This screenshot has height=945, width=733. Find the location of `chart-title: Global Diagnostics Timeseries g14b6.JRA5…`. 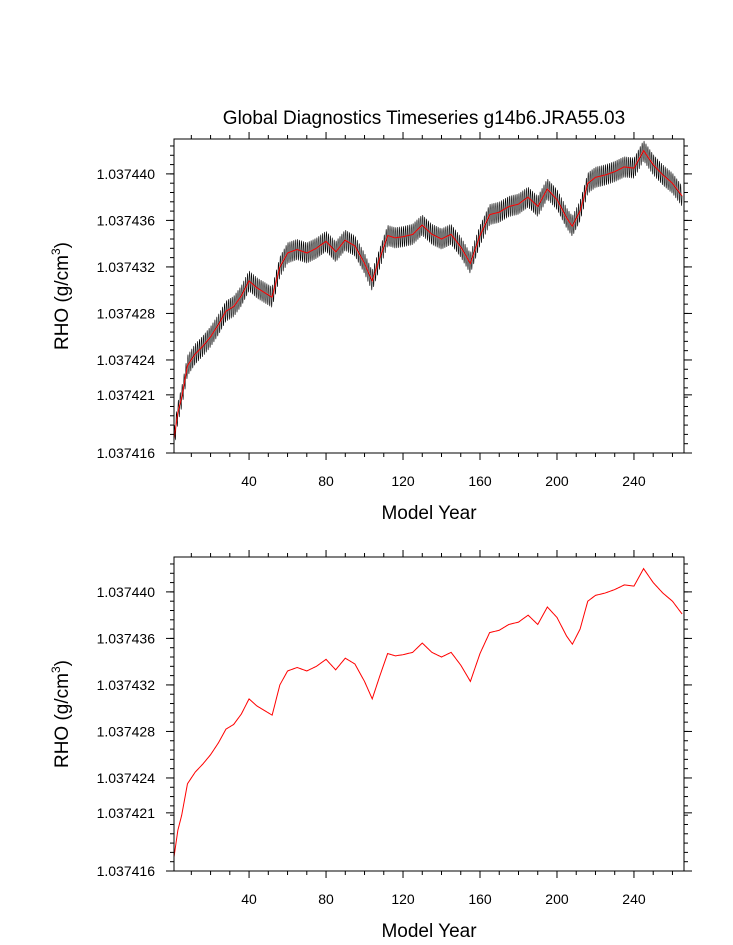

chart-title: Global Diagnostics Timeseries g14b6.JRA5… is located at coordinates (424, 118).